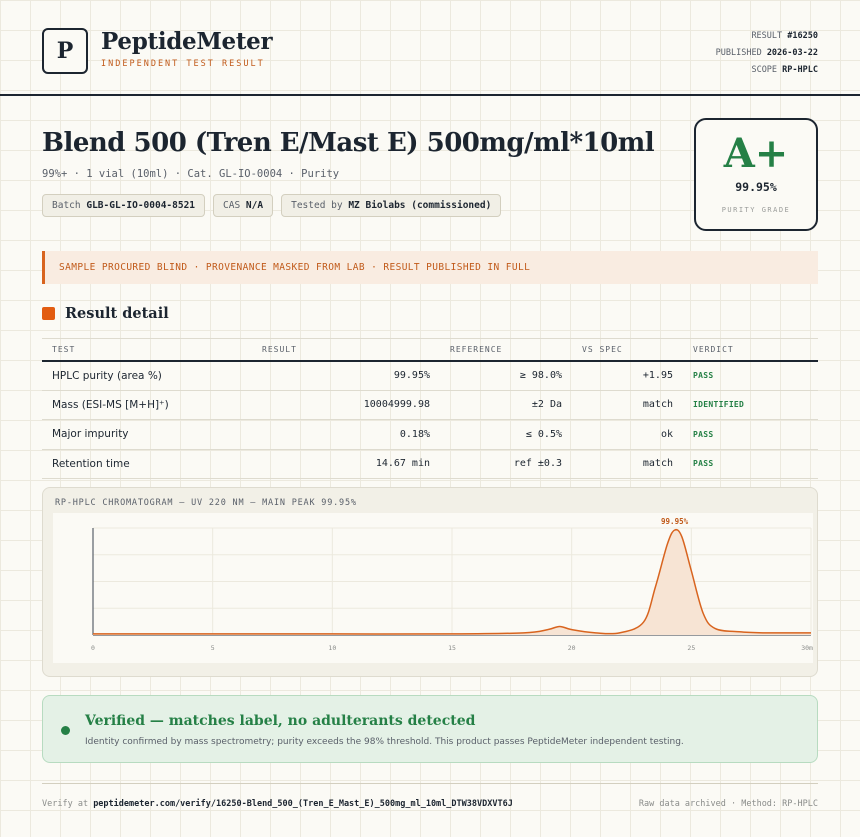  Describe the element at coordinates (346, 350) in the screenshot. I see `col-result: RESULT` at that location.